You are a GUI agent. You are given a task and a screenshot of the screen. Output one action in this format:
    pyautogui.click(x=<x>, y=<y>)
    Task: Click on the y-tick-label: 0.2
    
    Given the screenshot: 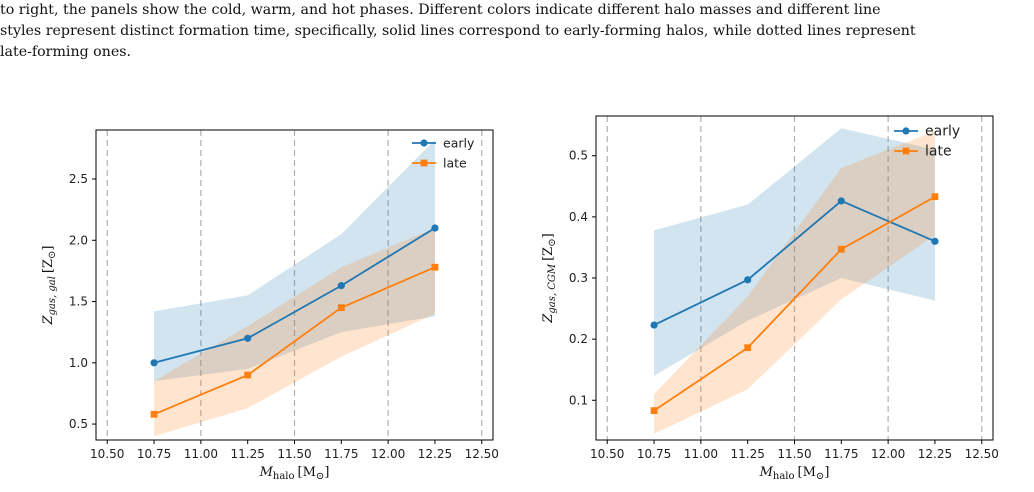 What is the action you would take?
    pyautogui.click(x=578, y=339)
    